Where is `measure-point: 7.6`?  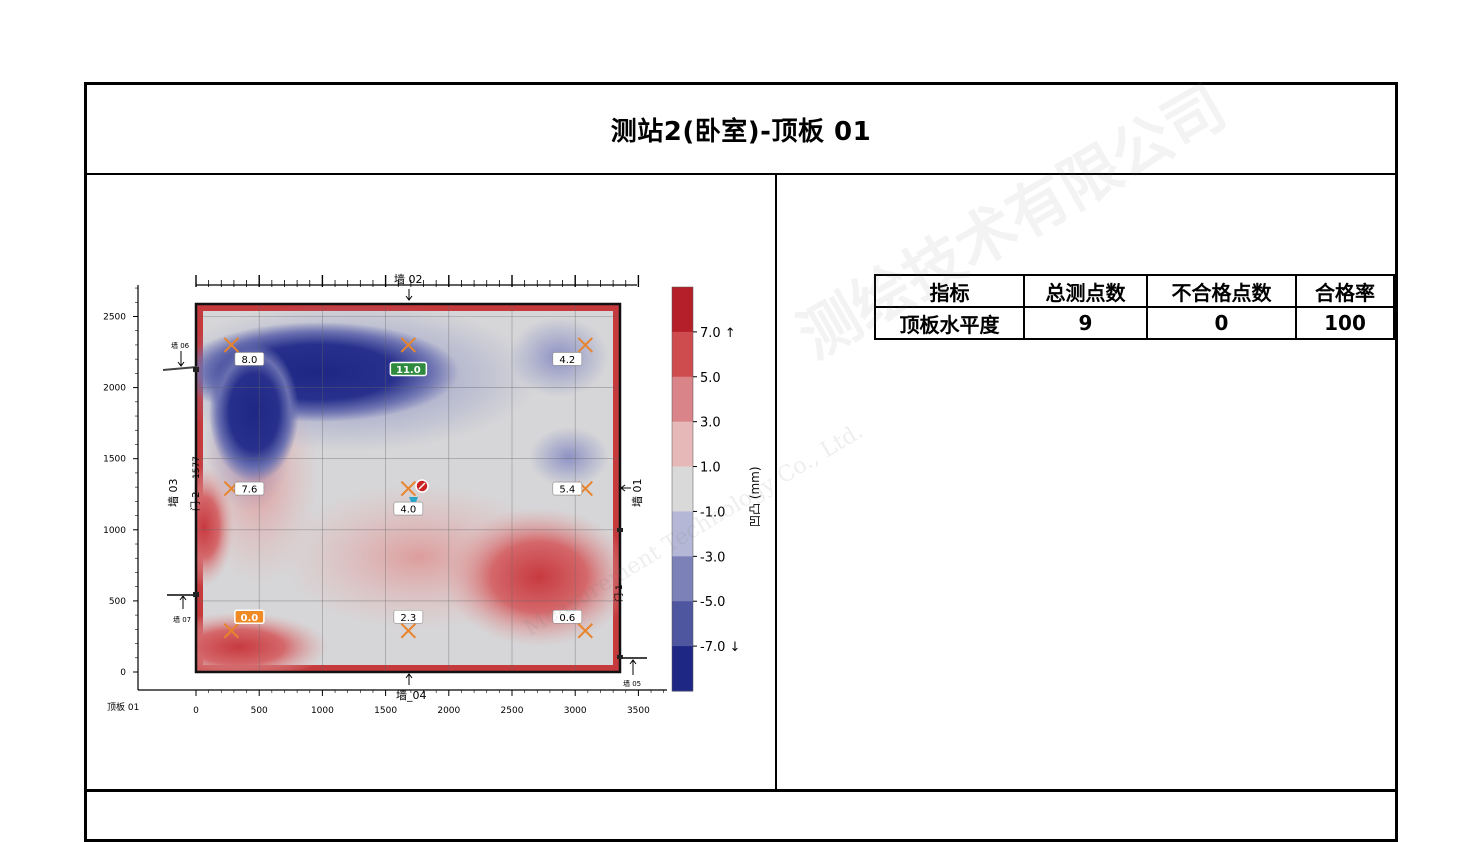 measure-point: 7.6 is located at coordinates (244, 488).